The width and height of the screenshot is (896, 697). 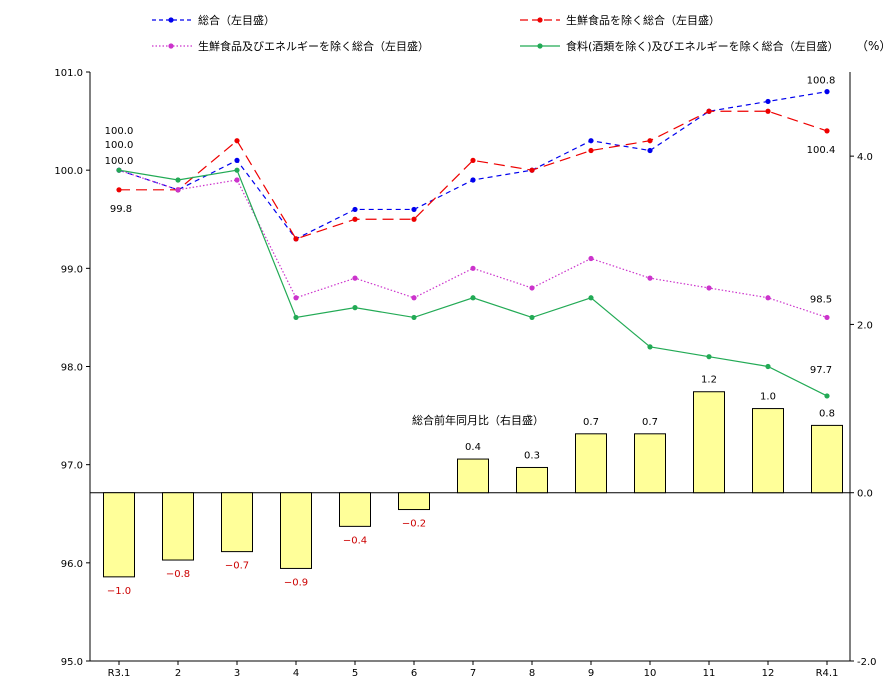 What do you see at coordinates (473, 673) in the screenshot?
I see `x-tick-label: 7` at bounding box center [473, 673].